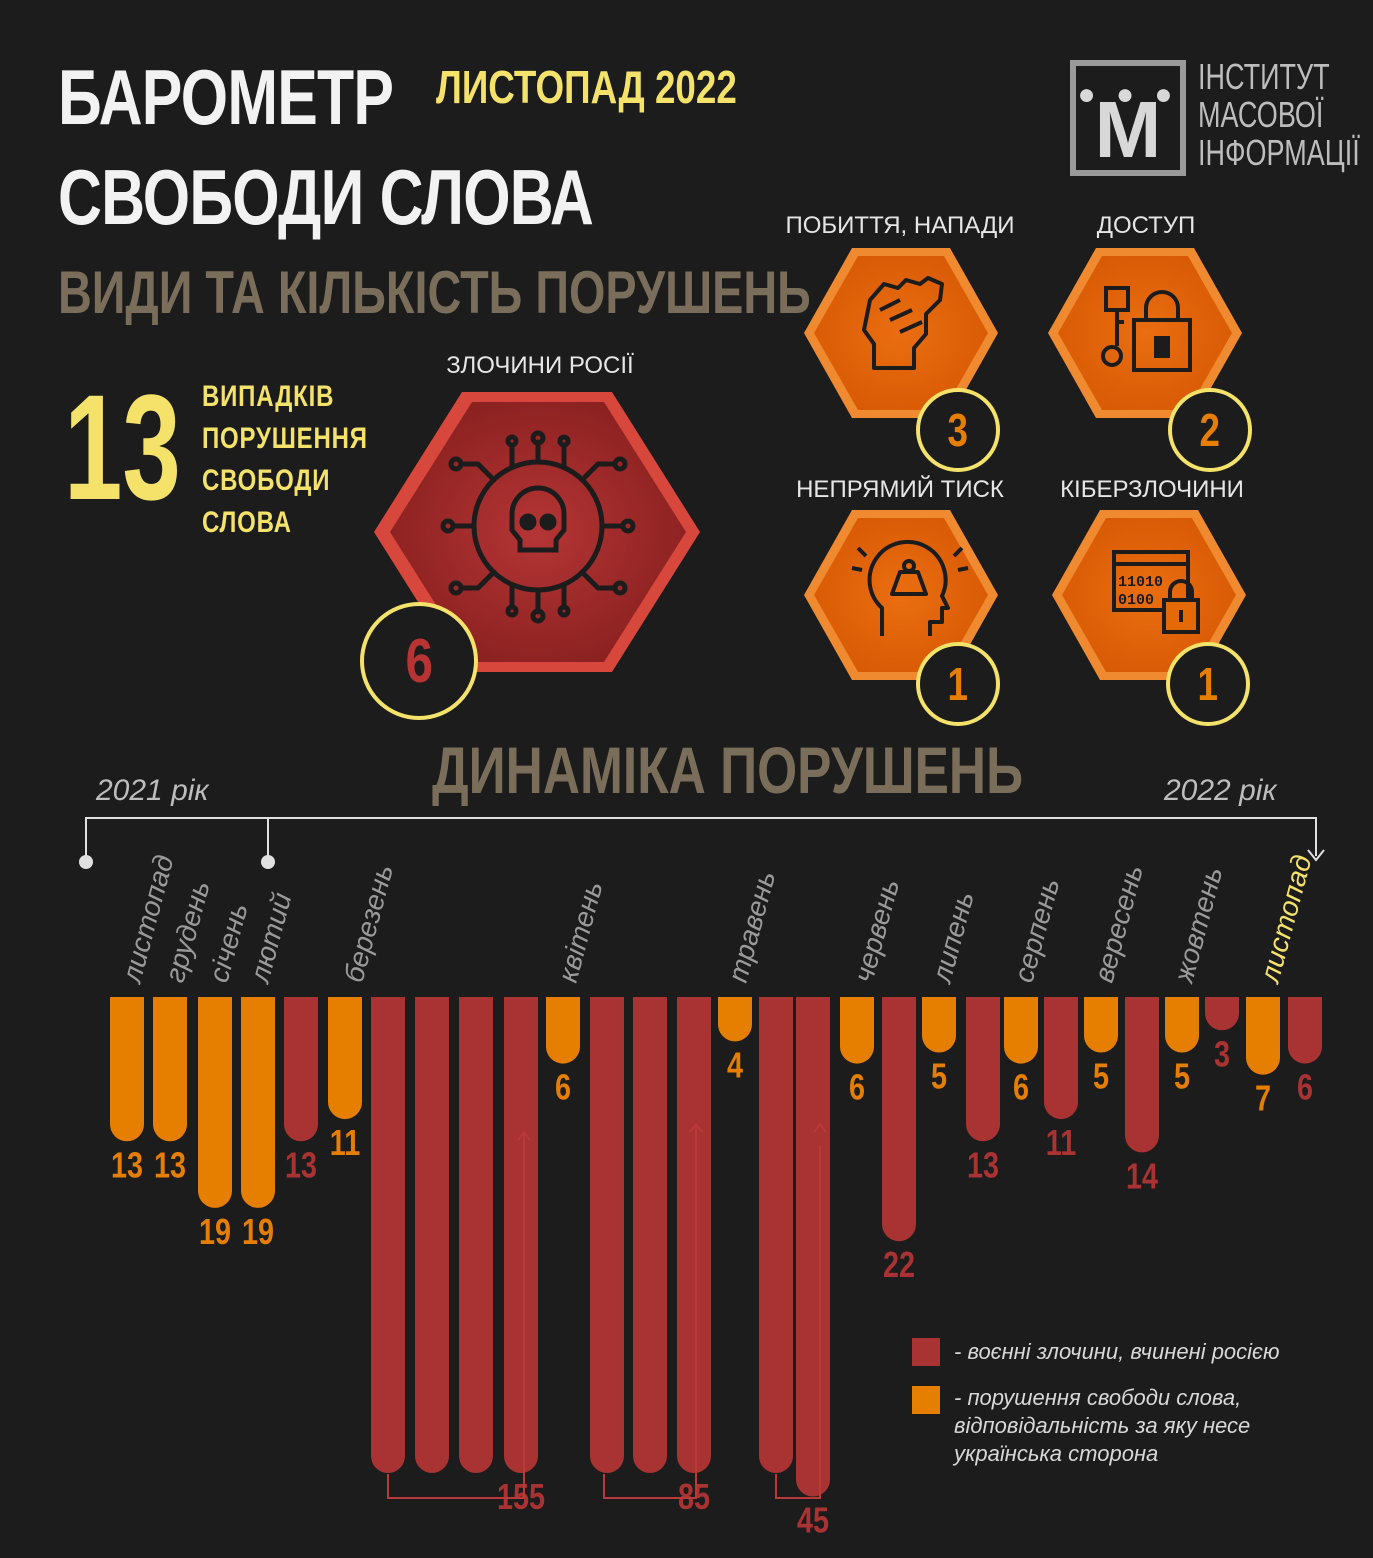  Describe the element at coordinates (247, 522) in the screenshot. I see `total-caption-line-4: СЛОВА` at that location.